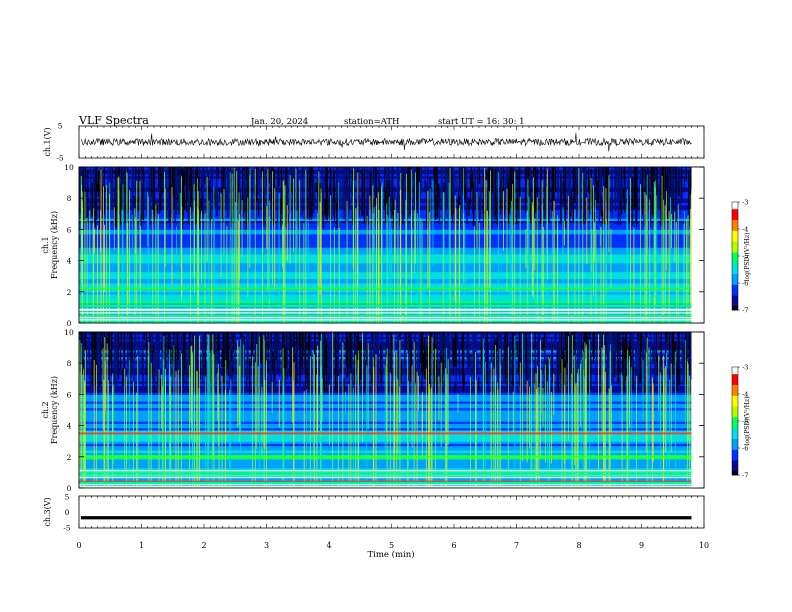 The width and height of the screenshot is (792, 612). Describe the element at coordinates (47, 511) in the screenshot. I see `ch3-waveform-ylabel: ch.3(V)` at that location.